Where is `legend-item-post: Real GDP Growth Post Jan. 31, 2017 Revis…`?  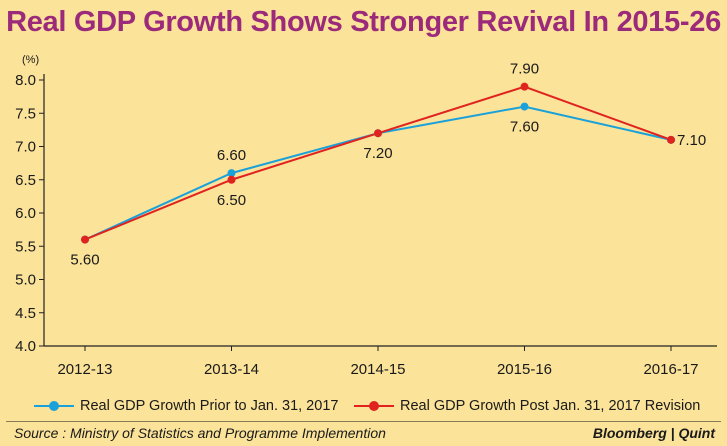 legend-item-post: Real GDP Growth Post Jan. 31, 2017 Revis… is located at coordinates (527, 406).